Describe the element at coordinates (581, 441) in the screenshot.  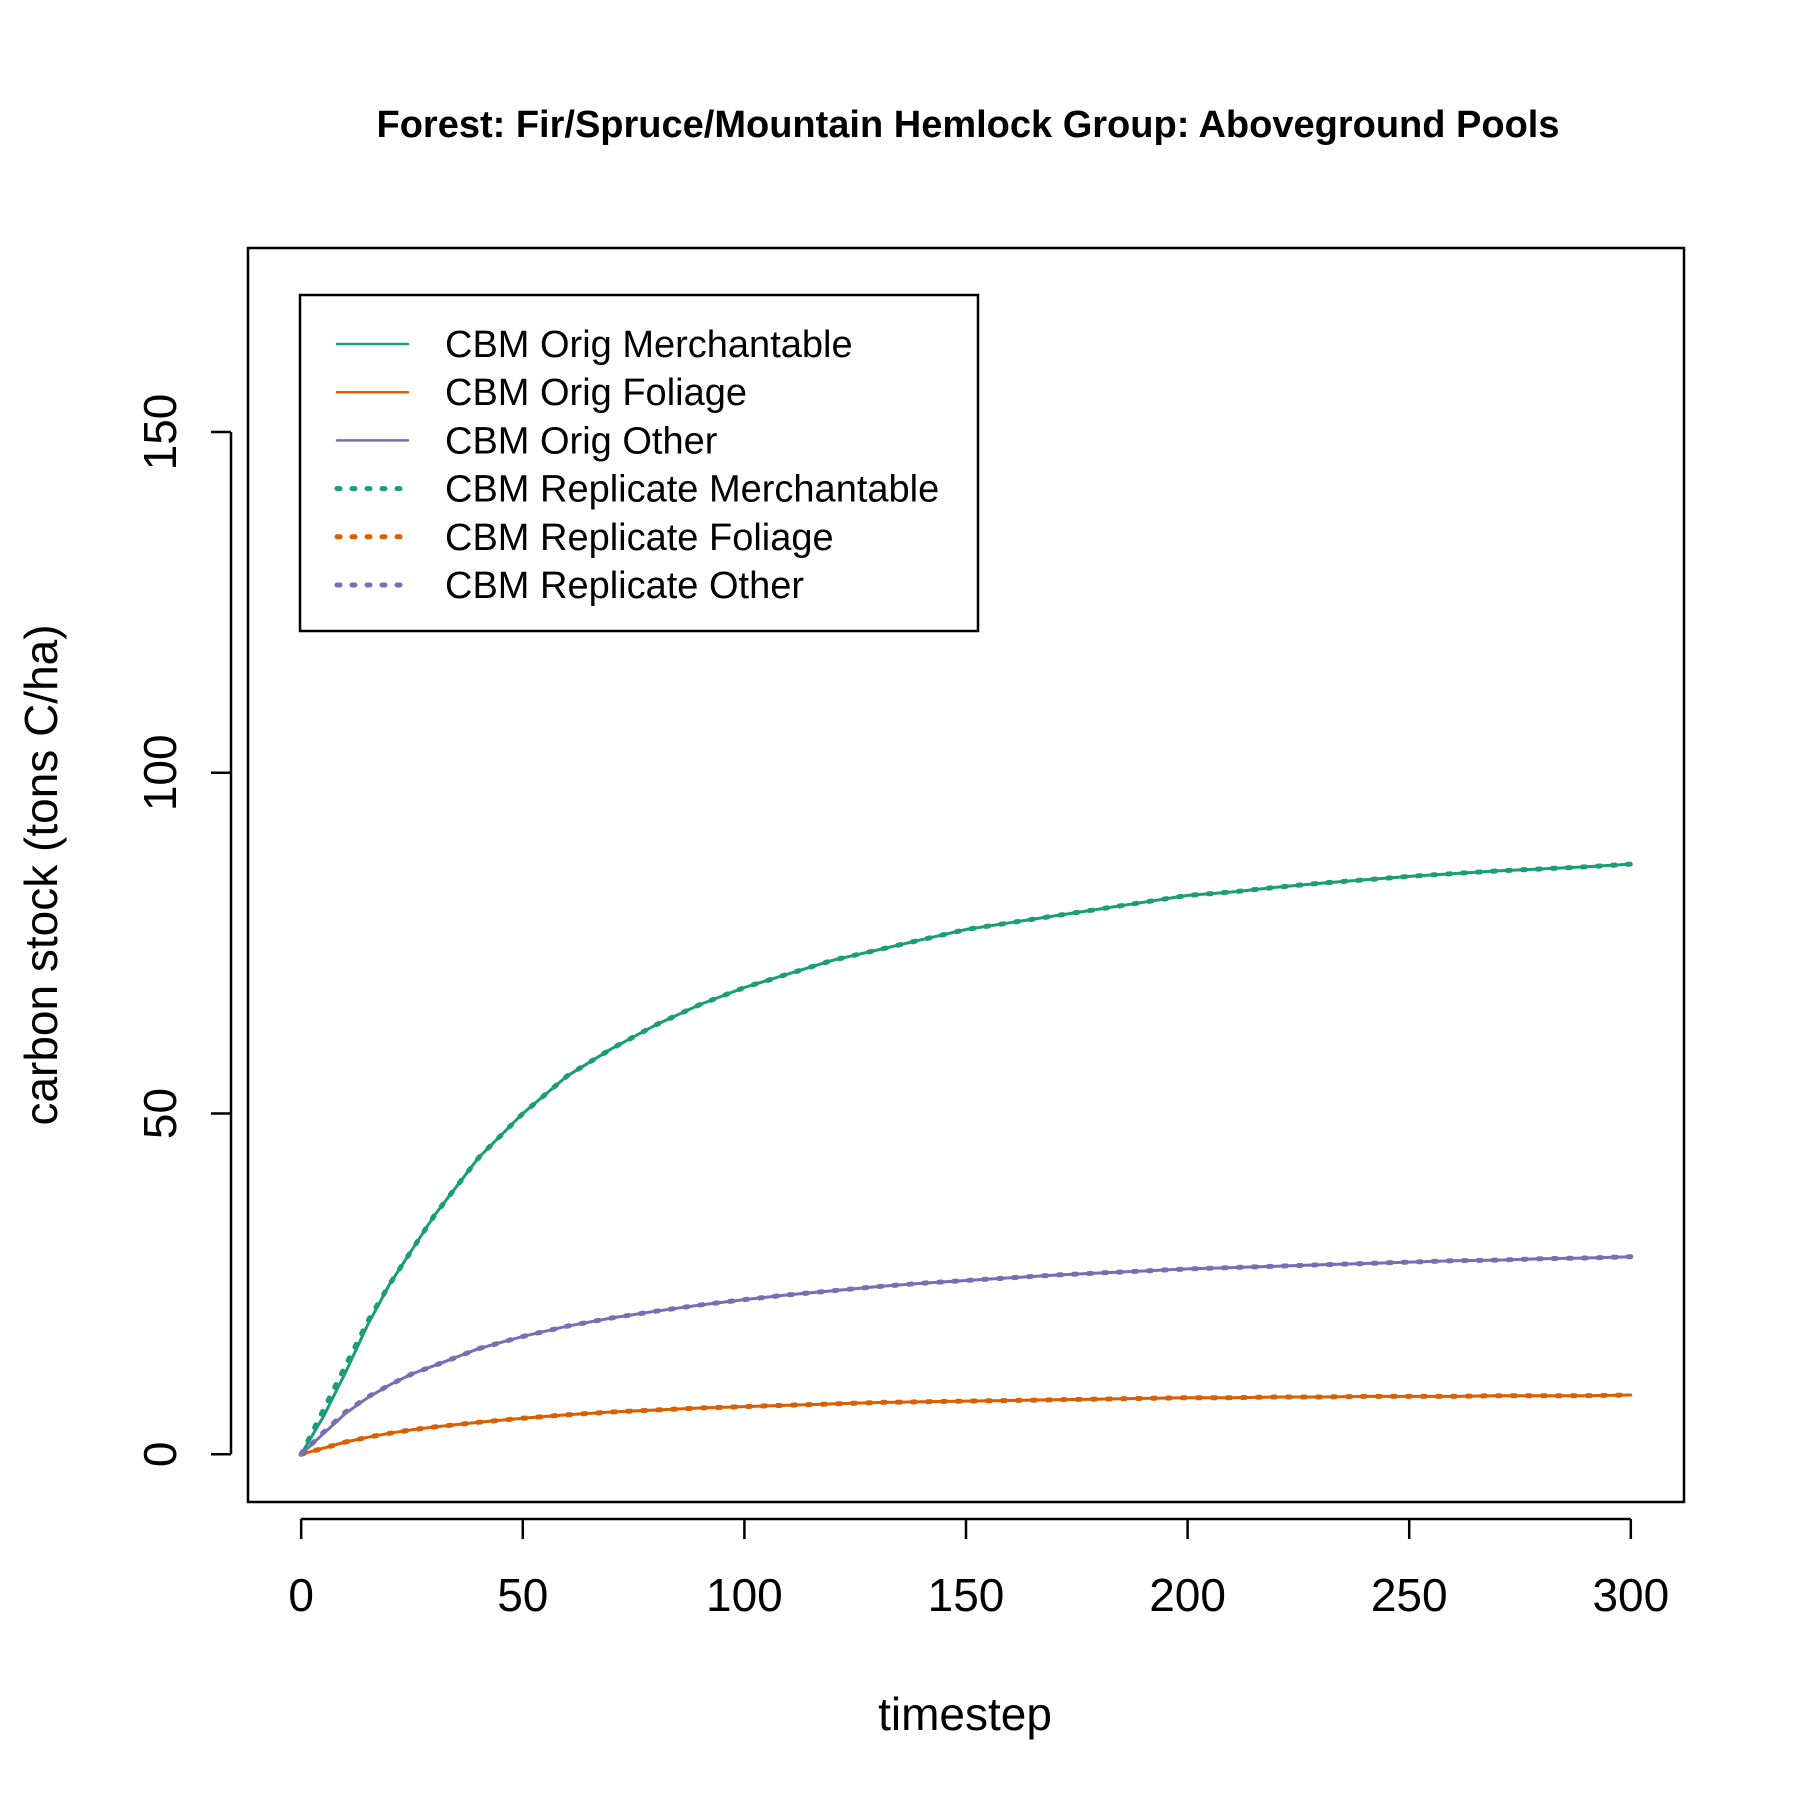
I see `legend-label-3: CBM Orig Other` at that location.